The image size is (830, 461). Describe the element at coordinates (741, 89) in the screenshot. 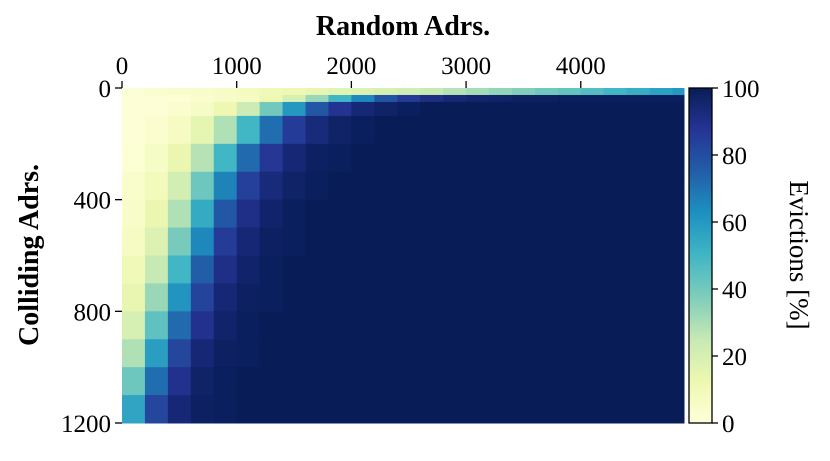

I see `colorbar-tick-label: 100` at that location.